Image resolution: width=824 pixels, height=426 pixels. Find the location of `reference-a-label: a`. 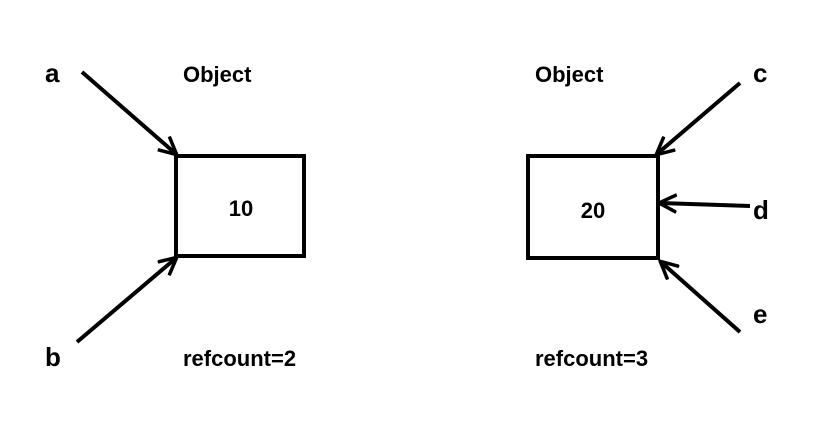

reference-a-label: a is located at coordinates (52, 73).